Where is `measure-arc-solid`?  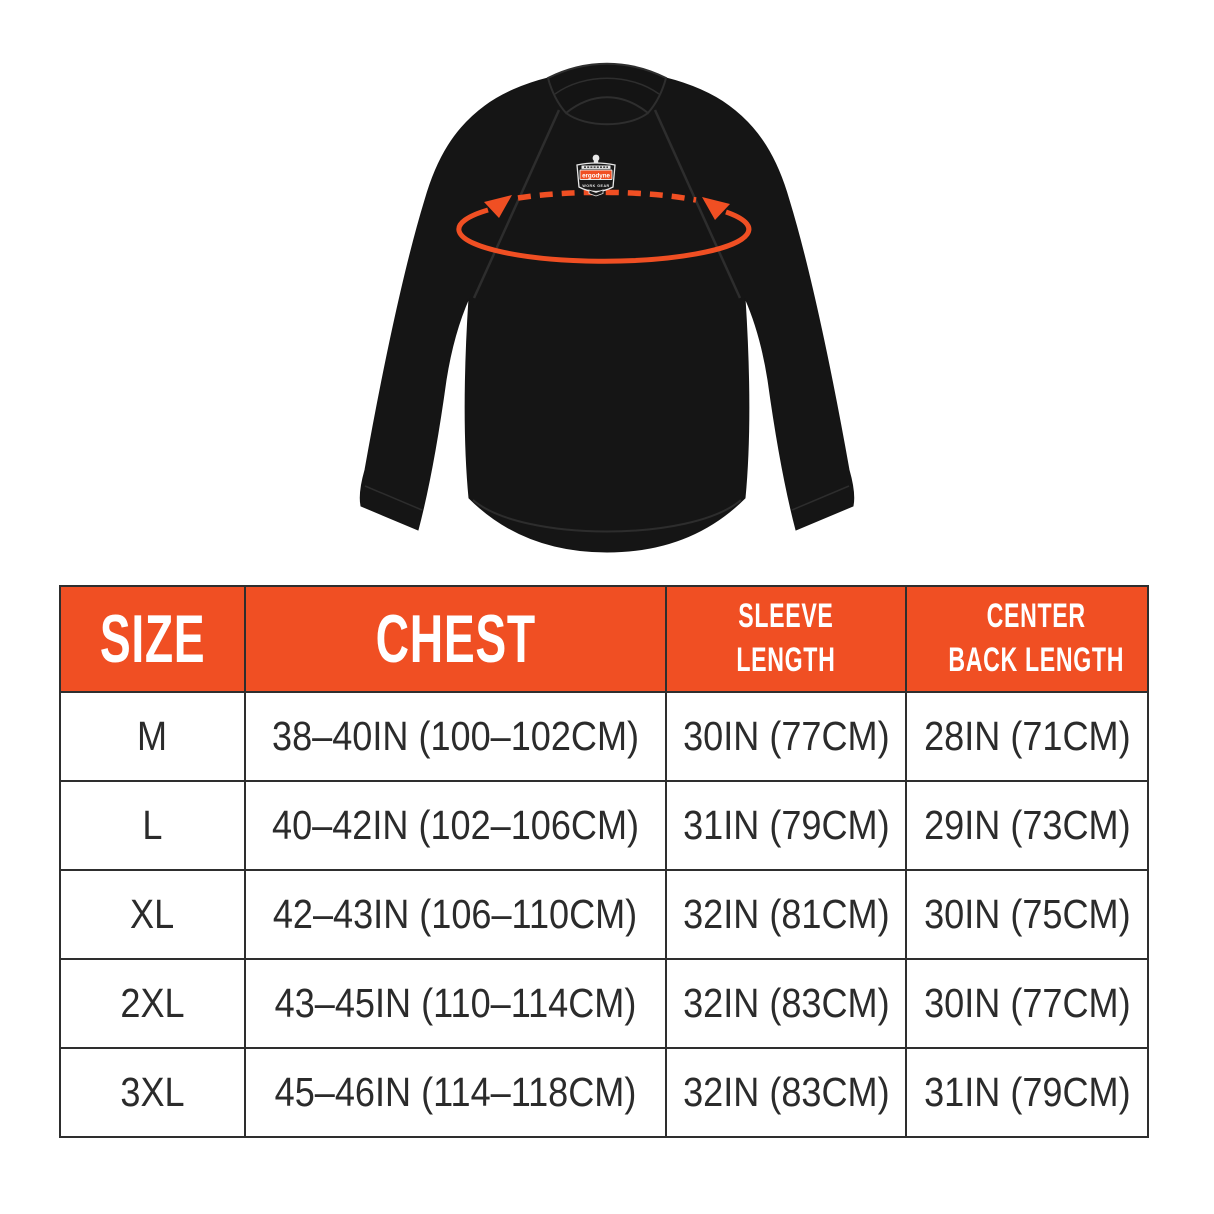 measure-arc-solid is located at coordinates (604, 235).